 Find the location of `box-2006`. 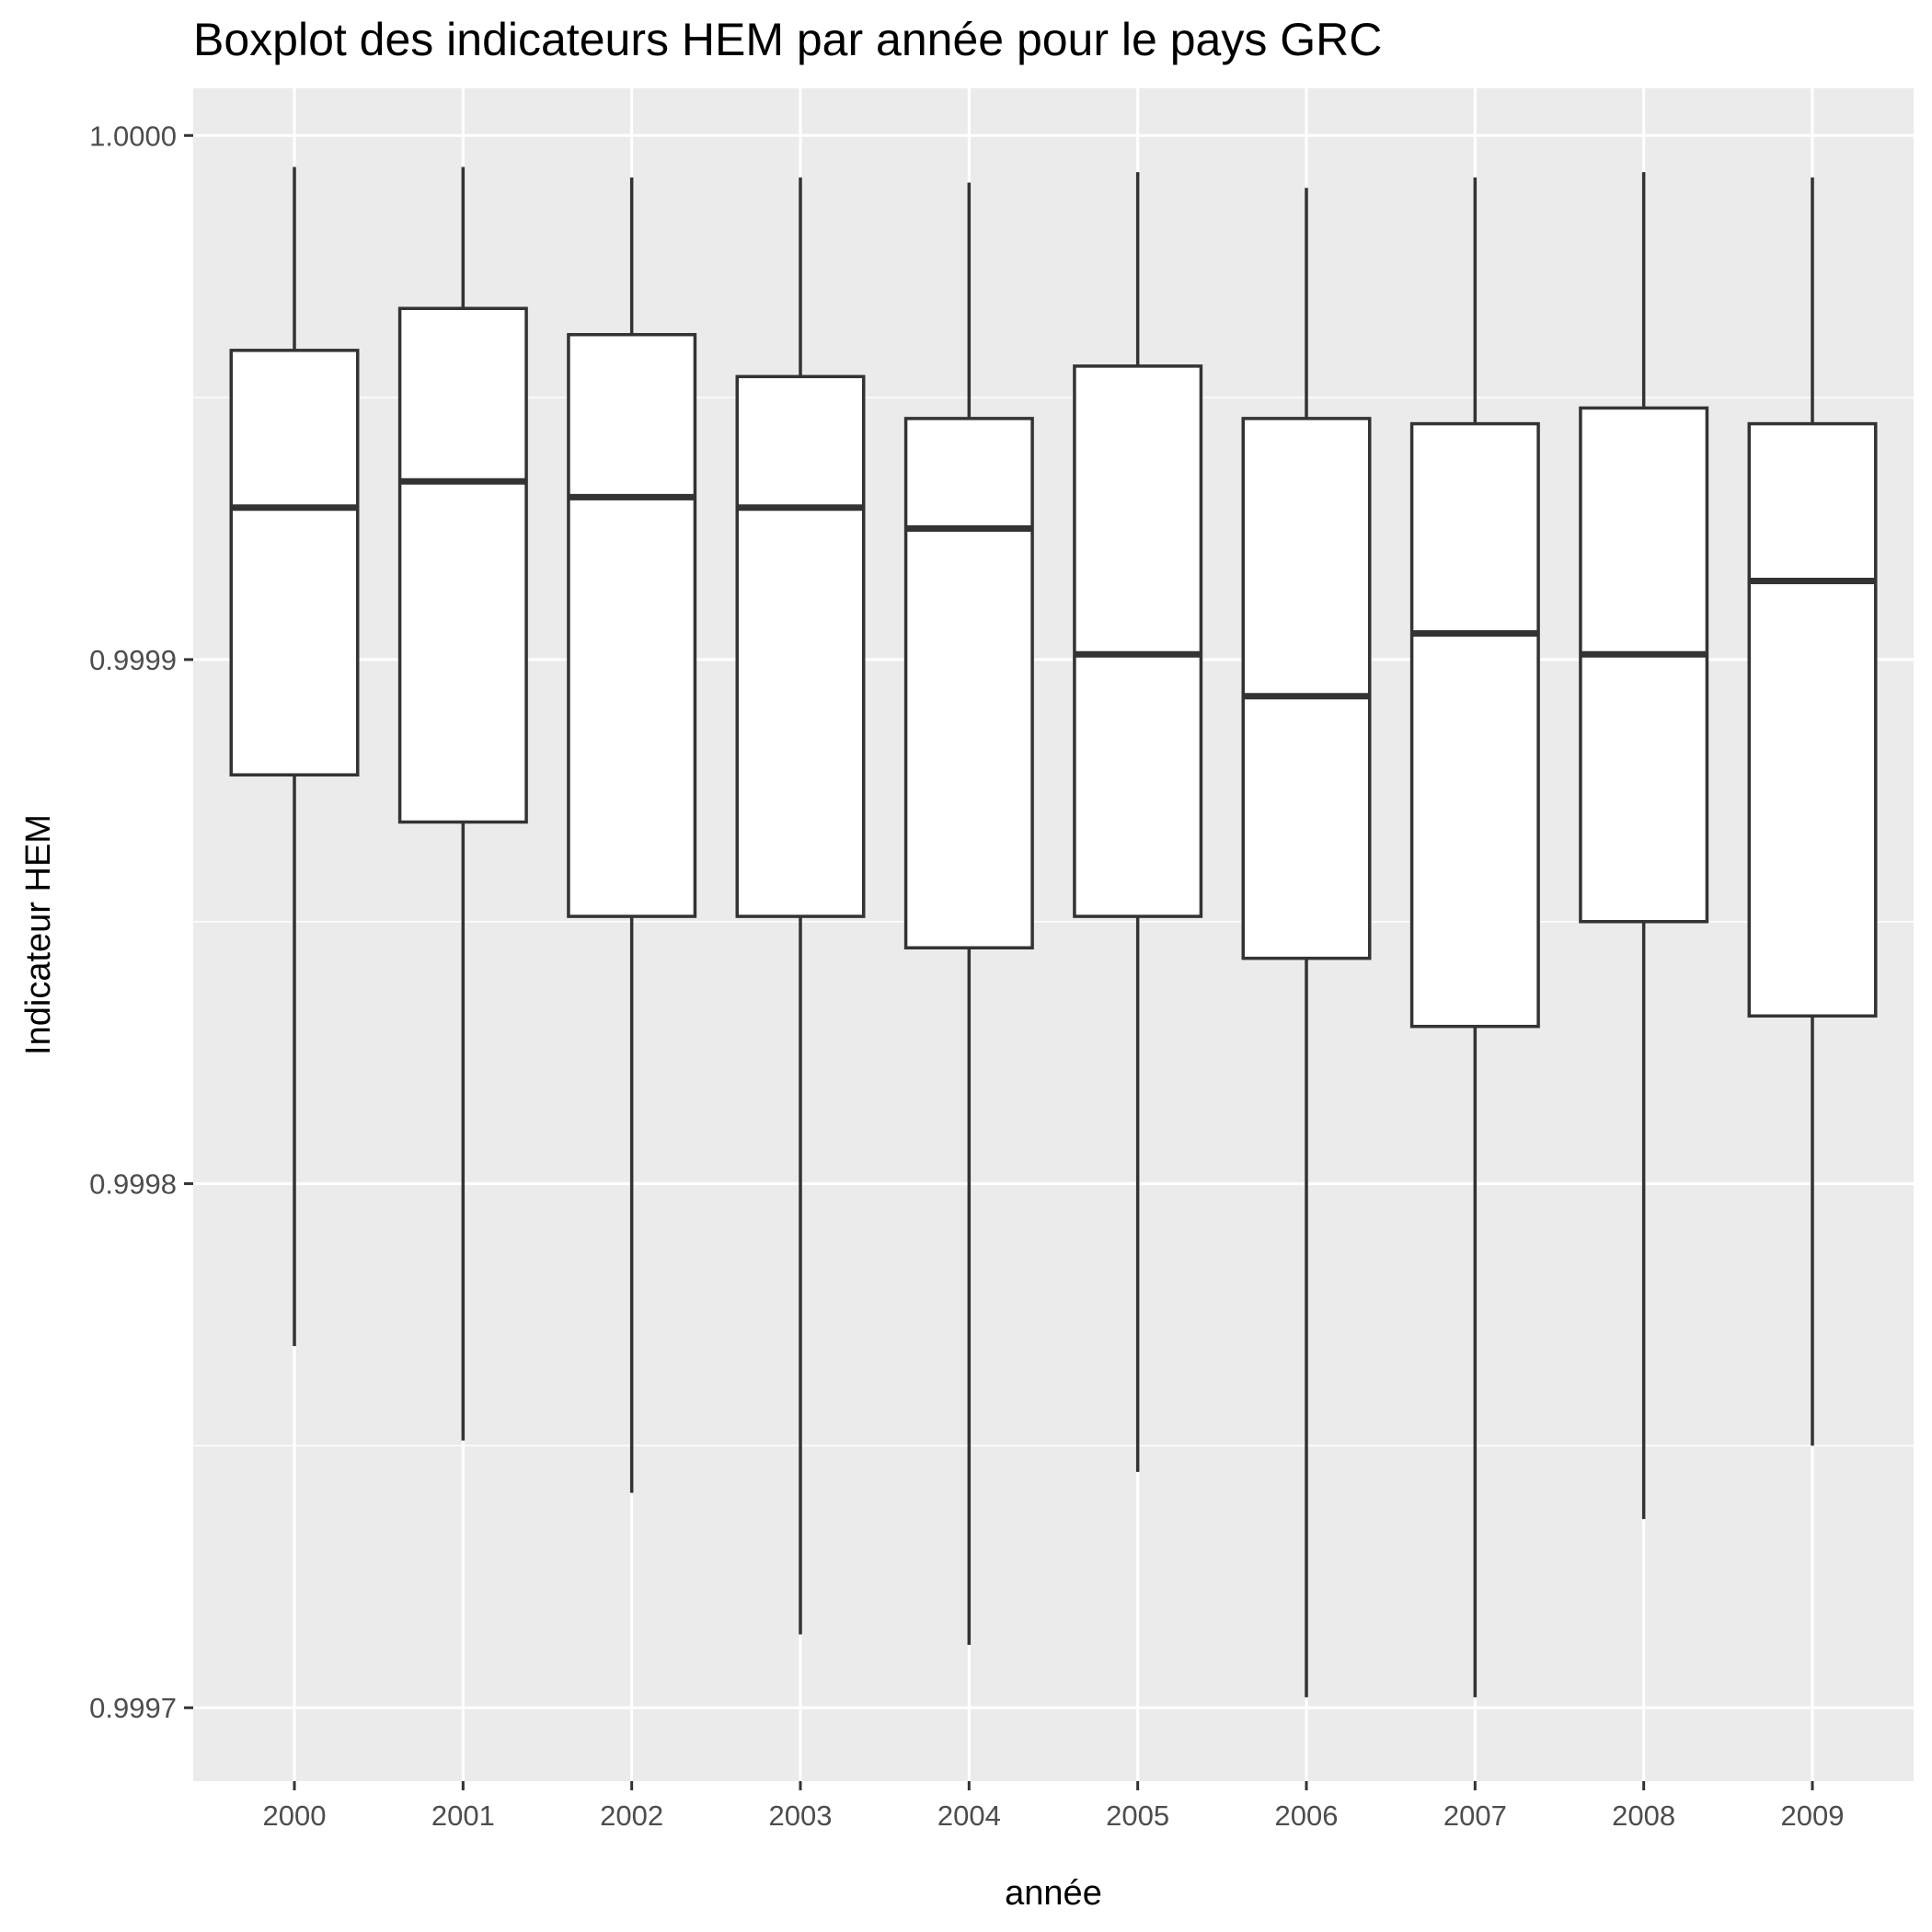

box-2006 is located at coordinates (1306, 942).